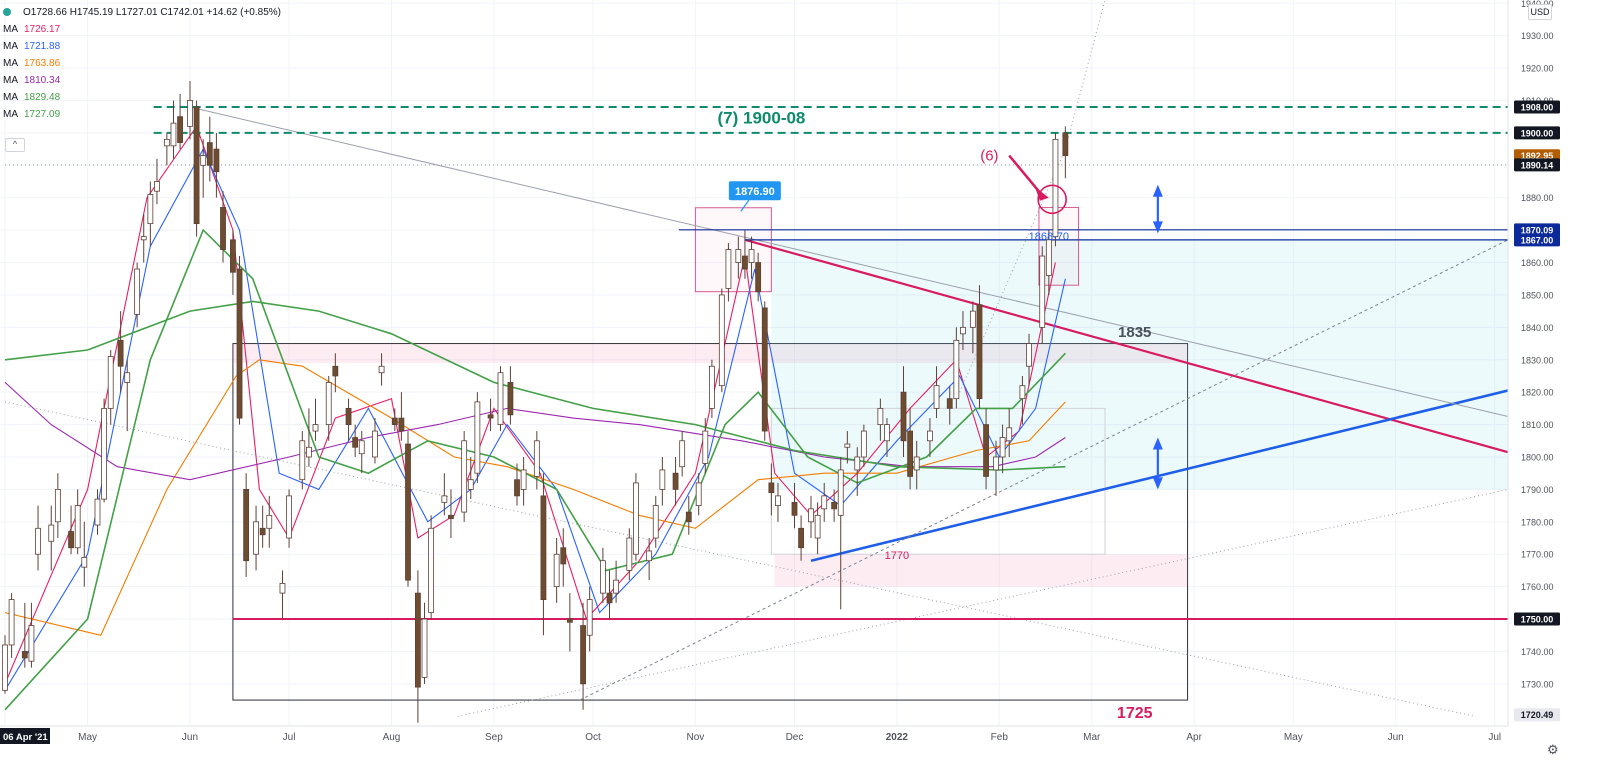 The width and height of the screenshot is (1600, 767). What do you see at coordinates (42, 97) in the screenshot?
I see `ma-legend-value: 1829.48` at bounding box center [42, 97].